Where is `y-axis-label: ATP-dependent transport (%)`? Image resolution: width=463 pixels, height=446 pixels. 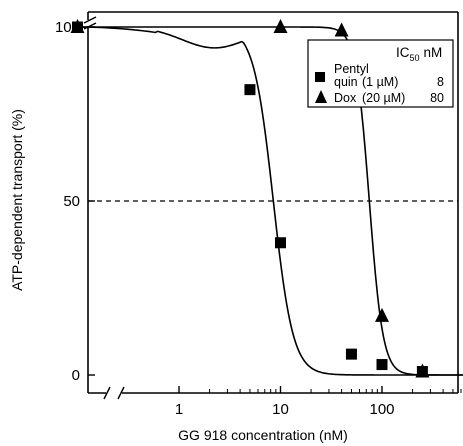
y-axis-label: ATP-dependent transport (%) is located at coordinates (17, 200).